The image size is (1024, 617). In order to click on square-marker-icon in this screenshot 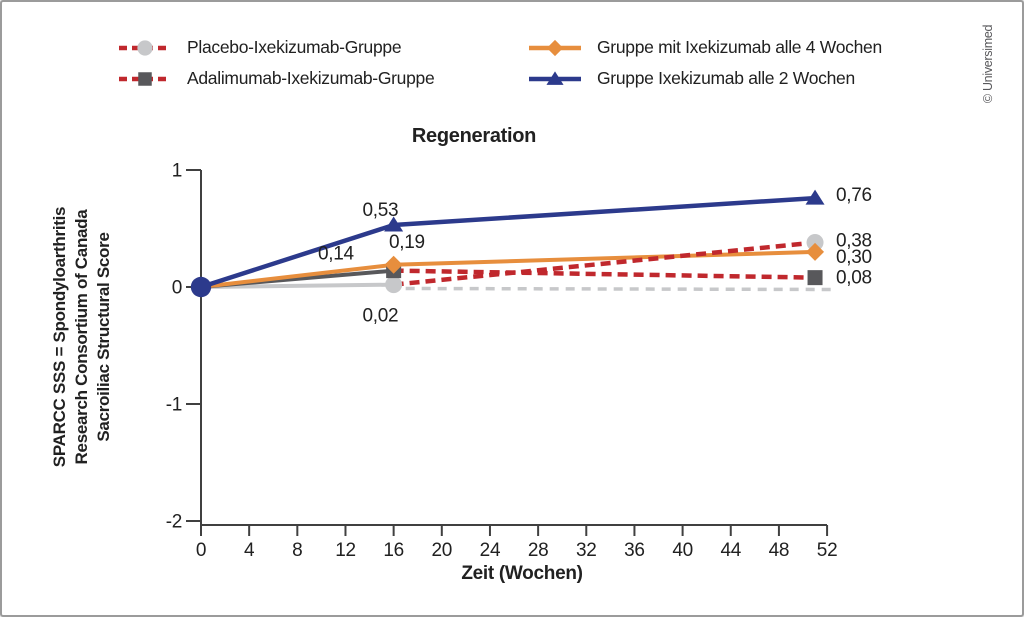, I will do `click(145, 78)`.